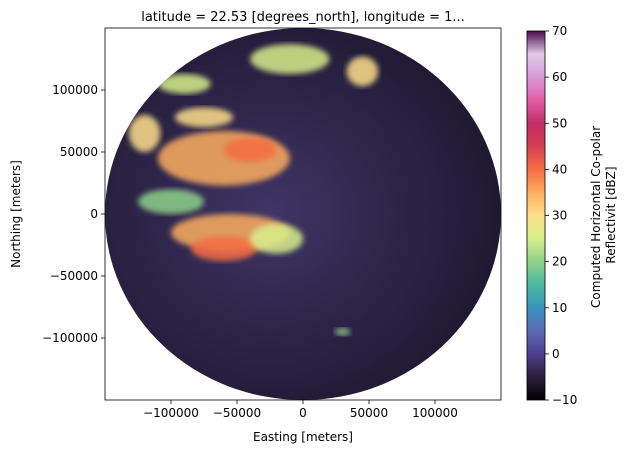 Image resolution: width=629 pixels, height=453 pixels. What do you see at coordinates (559, 262) in the screenshot?
I see `colorbar-tick-label: 20` at bounding box center [559, 262].